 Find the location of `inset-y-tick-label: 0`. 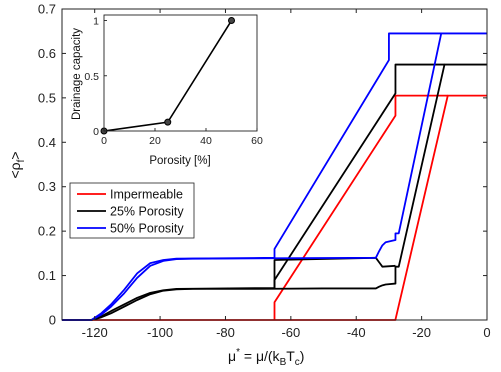

inset-y-tick-label: 0 is located at coordinates (96, 132).